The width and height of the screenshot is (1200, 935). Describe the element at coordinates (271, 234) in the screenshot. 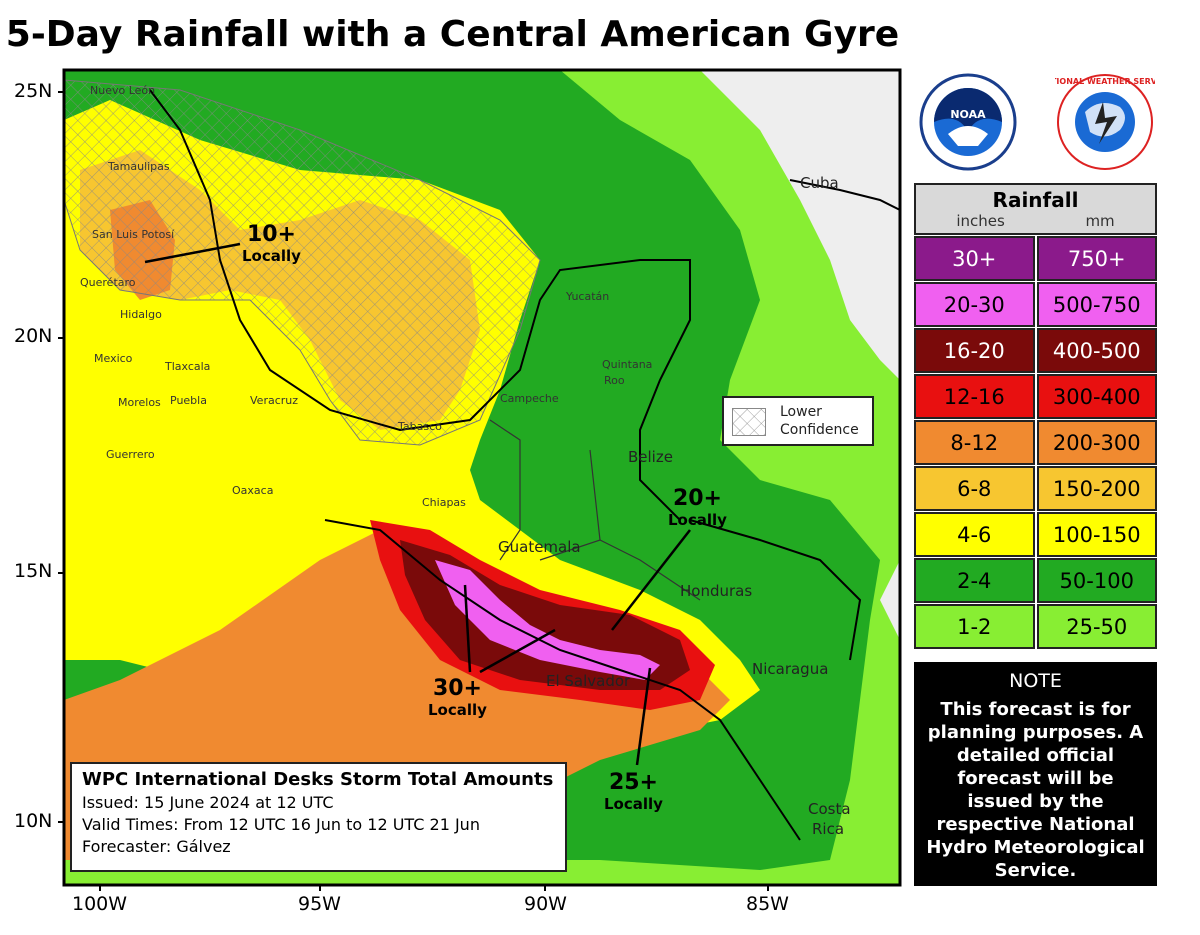

I see `callout-10-value: 10+` at that location.